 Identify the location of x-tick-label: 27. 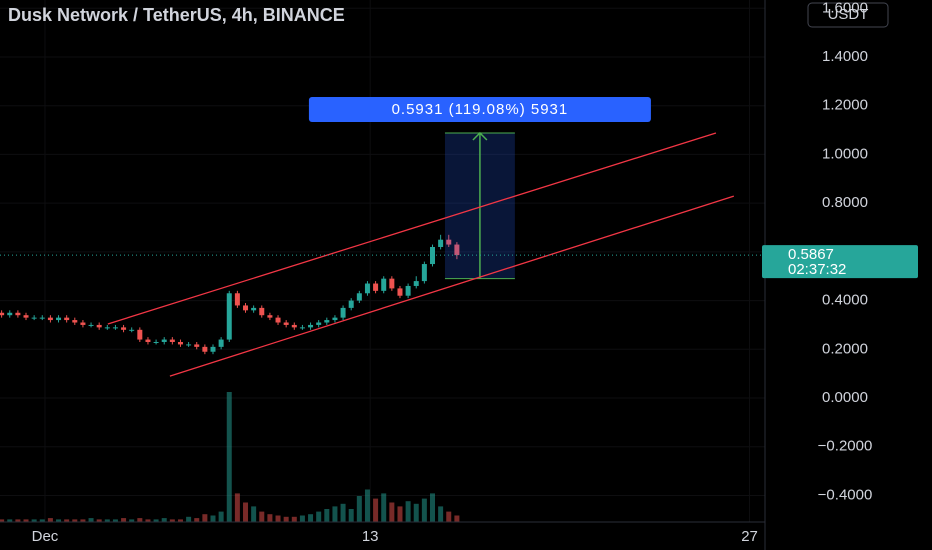
(749, 536).